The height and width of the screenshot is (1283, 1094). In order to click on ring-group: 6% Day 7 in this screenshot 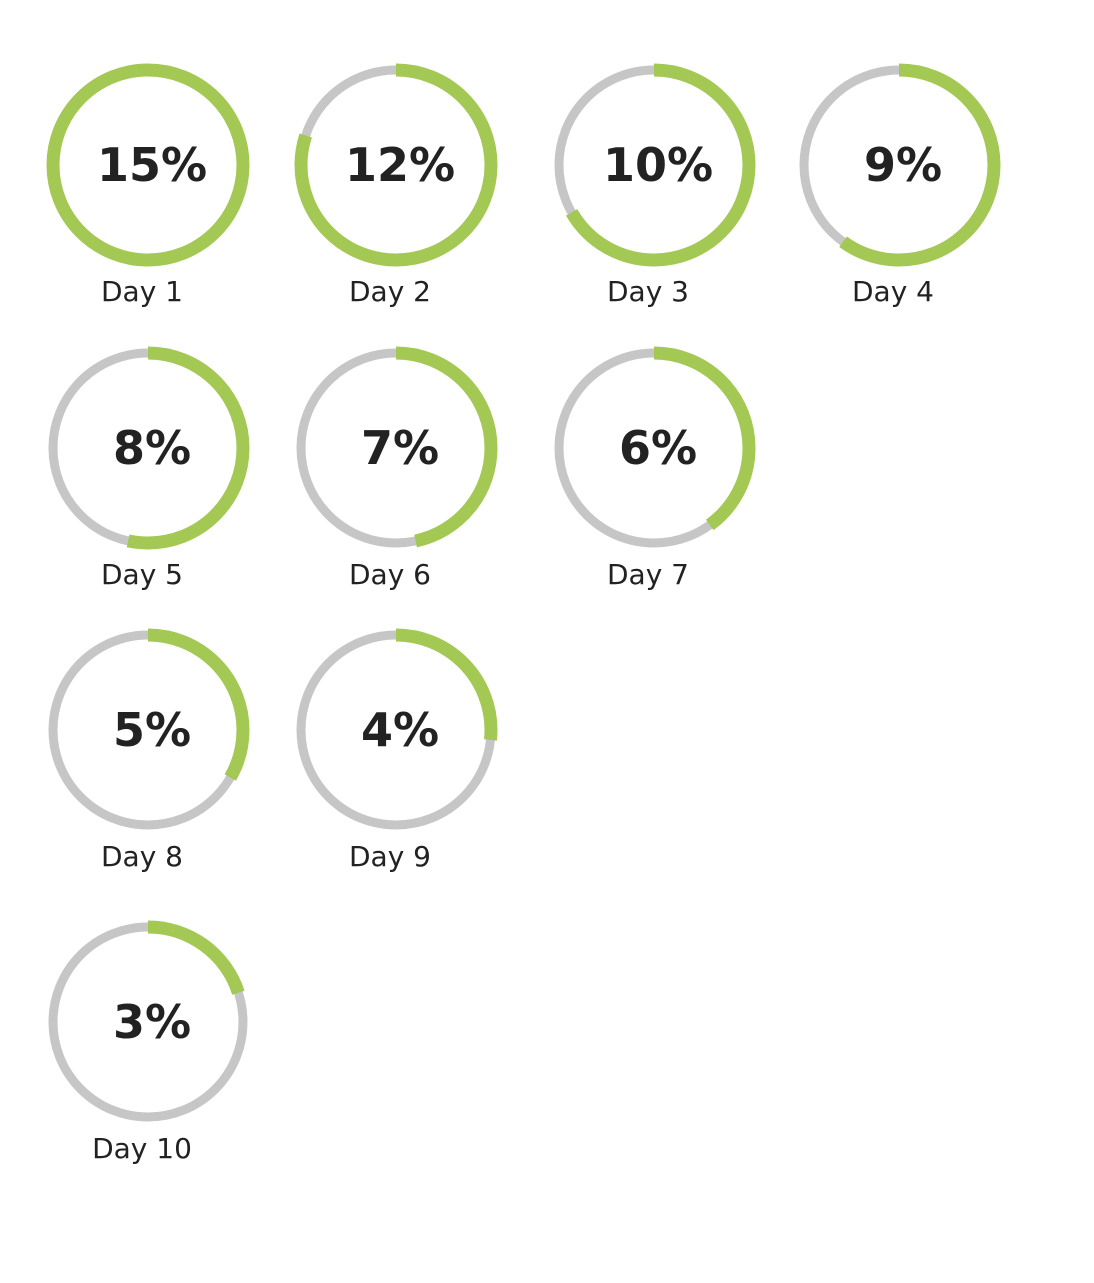, I will do `click(654, 468)`.